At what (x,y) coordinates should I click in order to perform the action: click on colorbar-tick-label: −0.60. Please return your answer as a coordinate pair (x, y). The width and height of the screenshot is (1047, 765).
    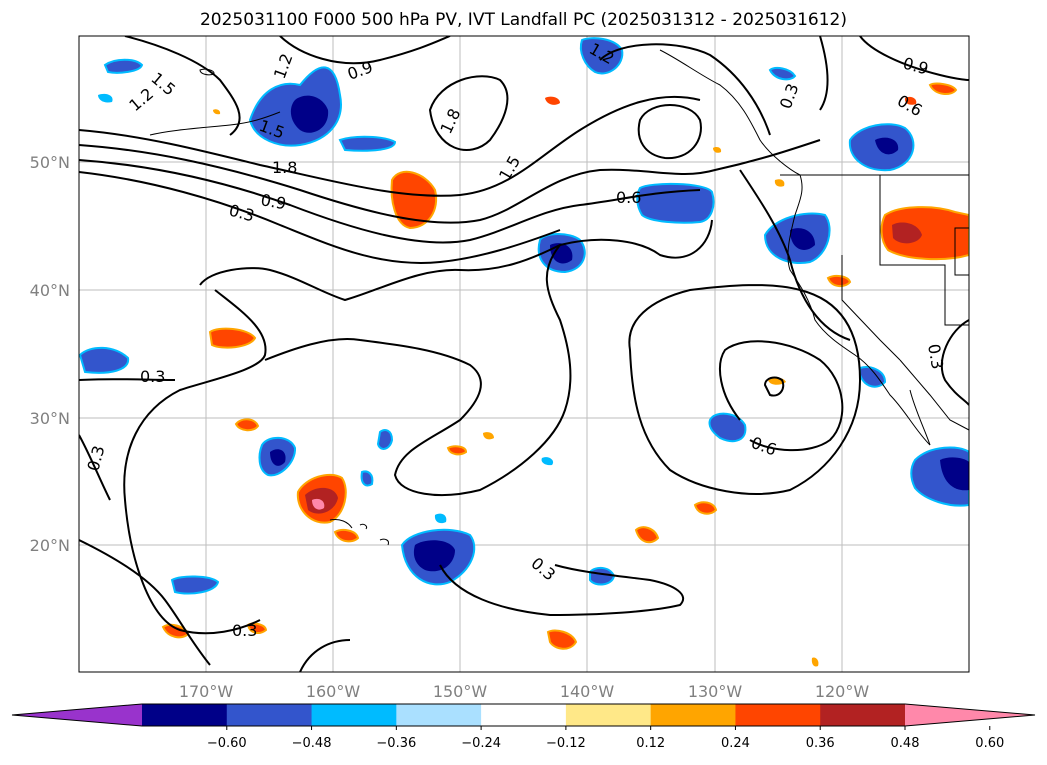
    Looking at the image, I should click on (227, 743).